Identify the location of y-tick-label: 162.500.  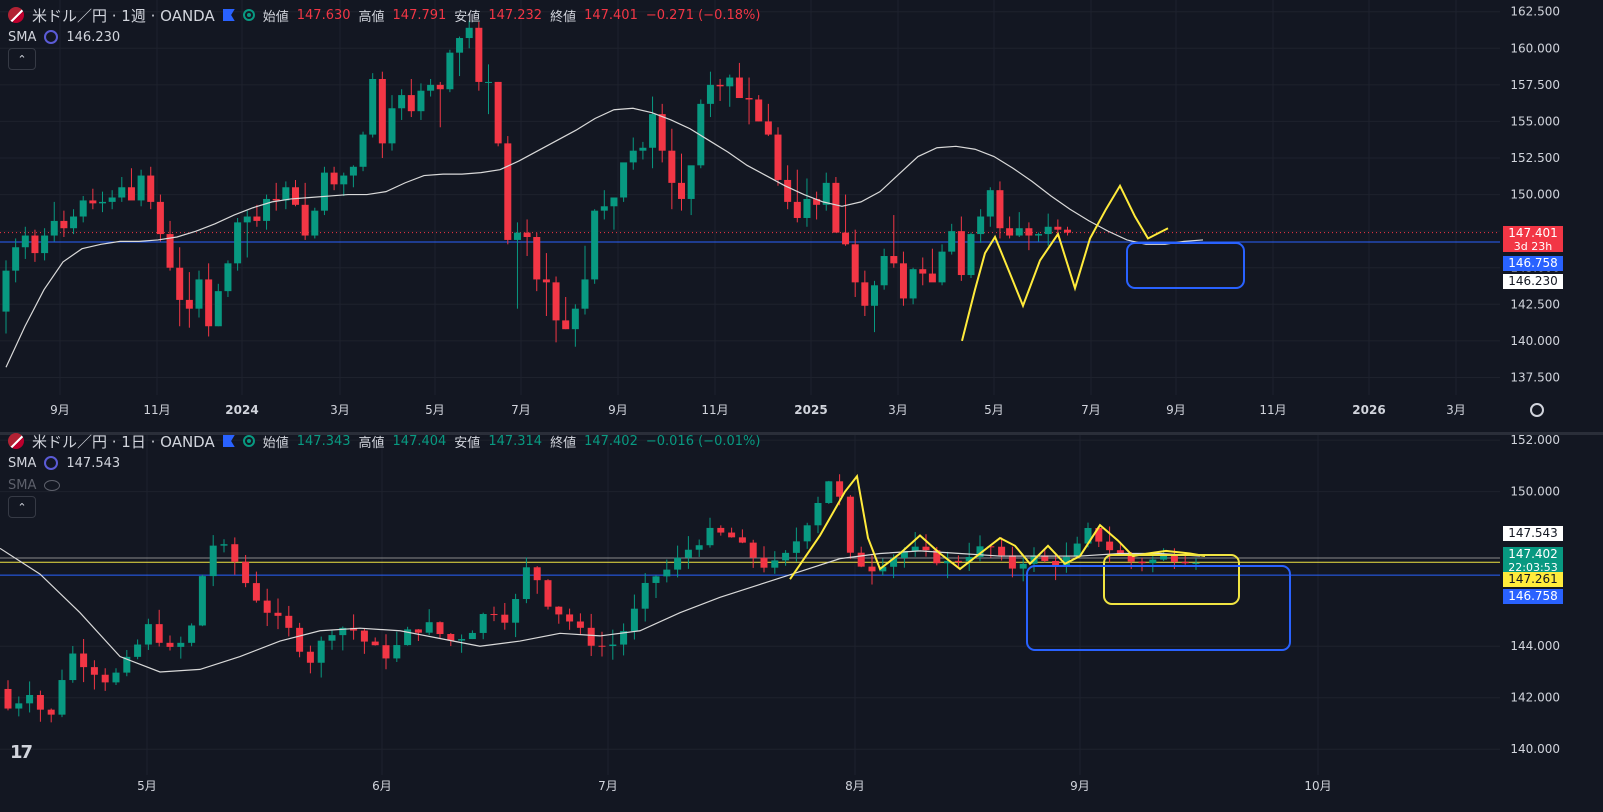
(1535, 12).